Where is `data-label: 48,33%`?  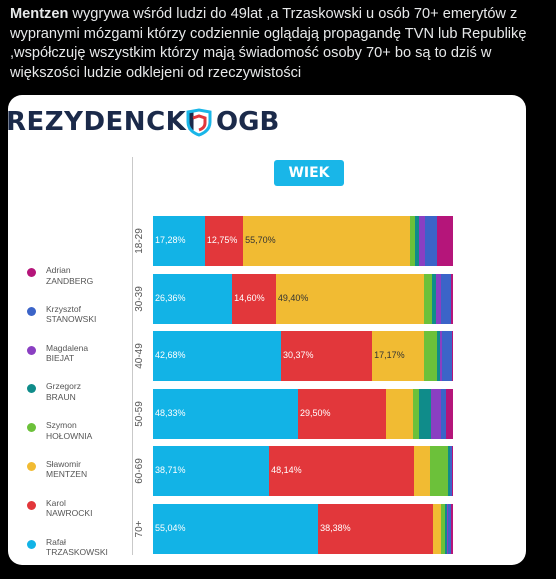
data-label: 48,33% is located at coordinates (170, 412).